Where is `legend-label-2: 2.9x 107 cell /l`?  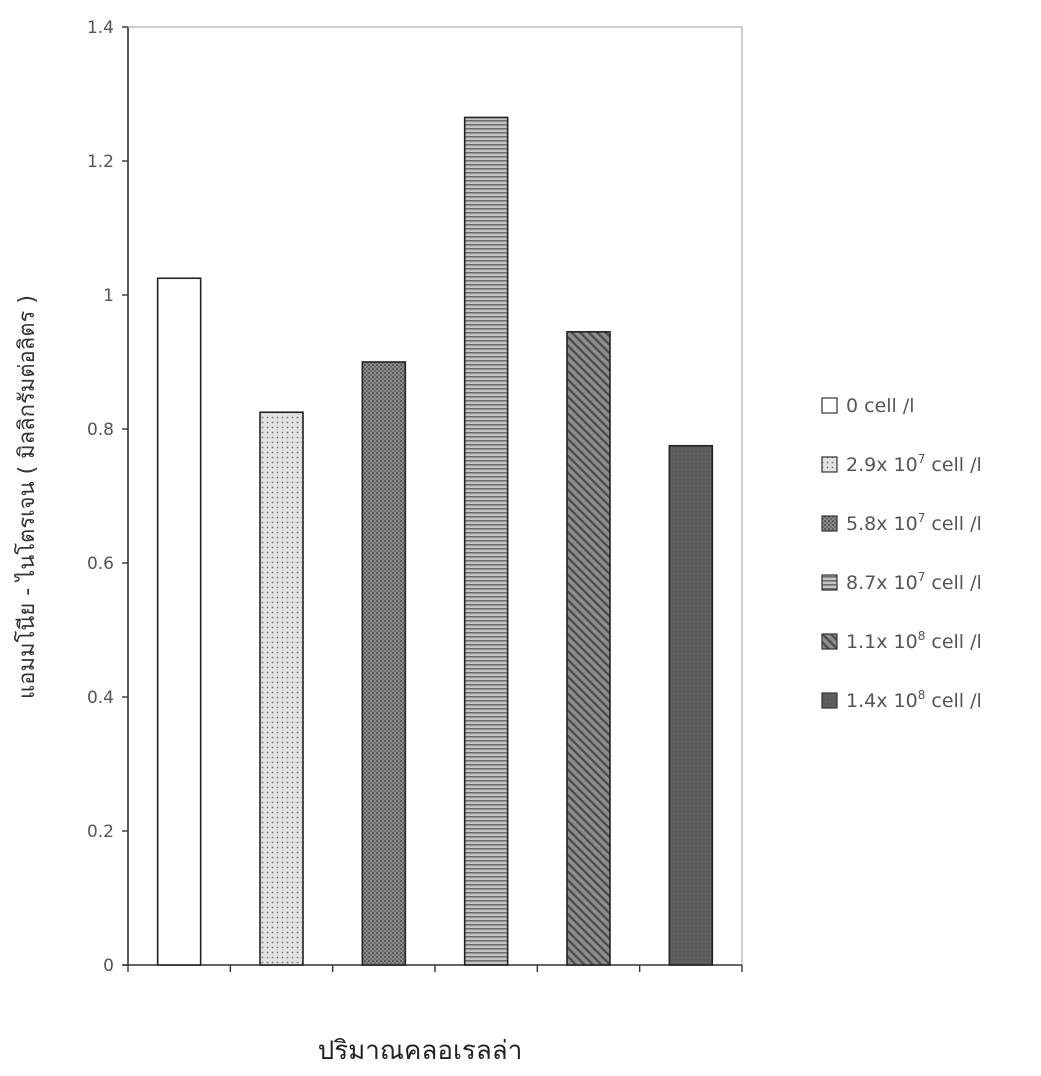 legend-label-2: 2.9x 107 cell /l is located at coordinates (914, 464).